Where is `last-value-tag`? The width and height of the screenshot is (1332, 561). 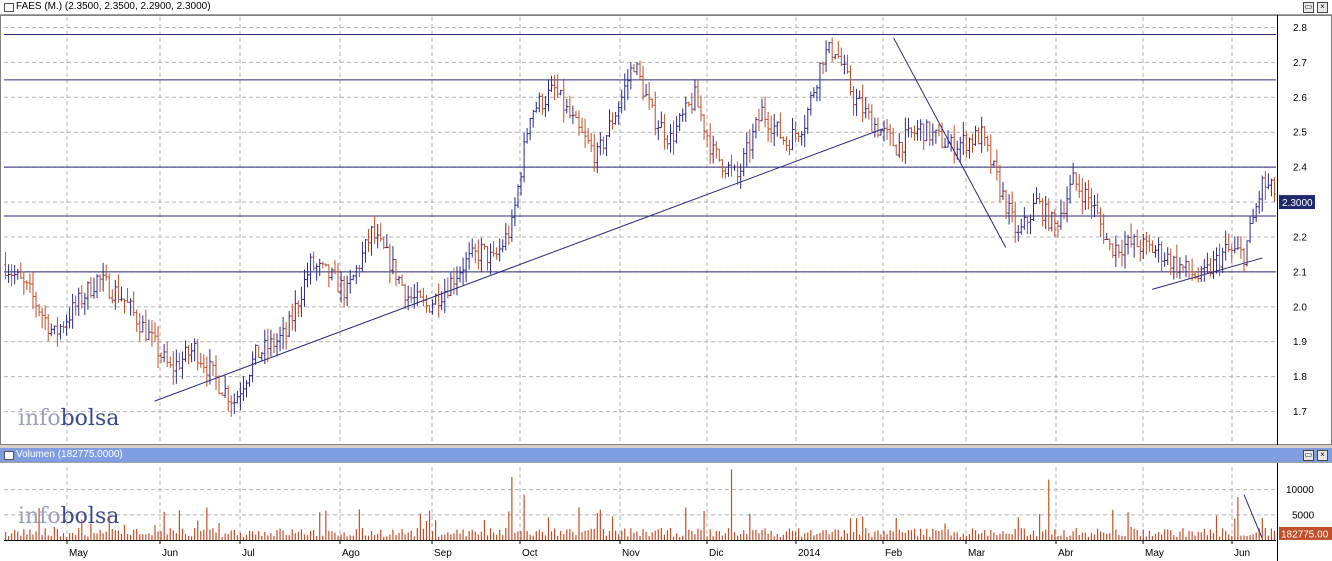 last-value-tag is located at coordinates (1297, 202).